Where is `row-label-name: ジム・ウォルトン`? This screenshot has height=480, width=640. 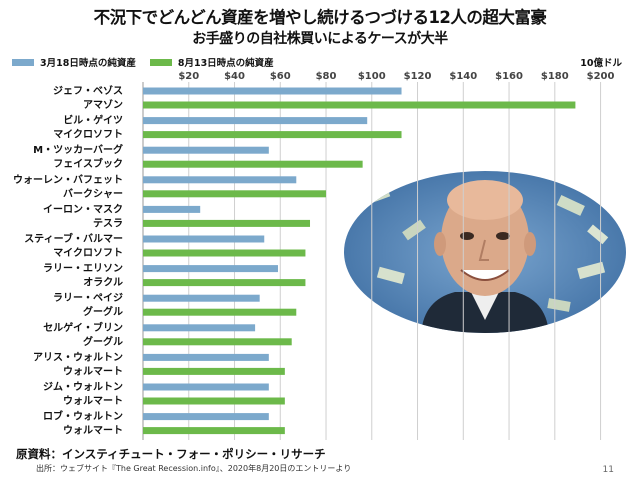 row-label-name: ジム・ウォルトン is located at coordinates (83, 387).